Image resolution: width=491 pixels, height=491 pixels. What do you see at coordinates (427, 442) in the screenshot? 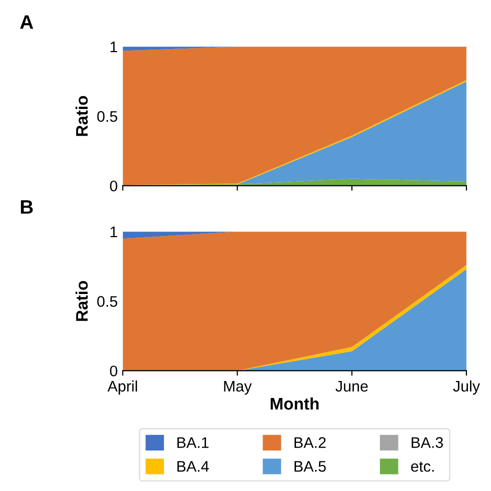
I see `legend-label: BA.3` at bounding box center [427, 442].